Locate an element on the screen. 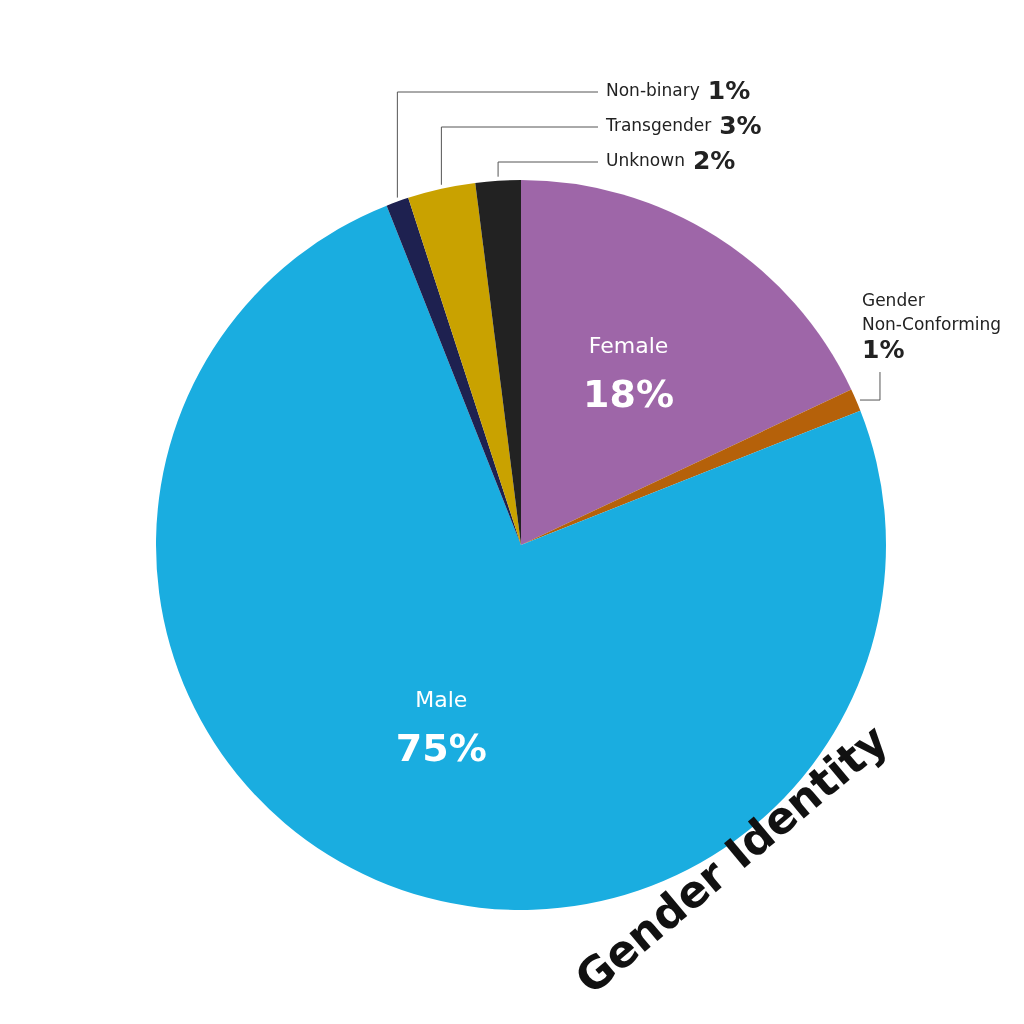 The image size is (1024, 1024). slice-label: Transgender is located at coordinates (658, 125).